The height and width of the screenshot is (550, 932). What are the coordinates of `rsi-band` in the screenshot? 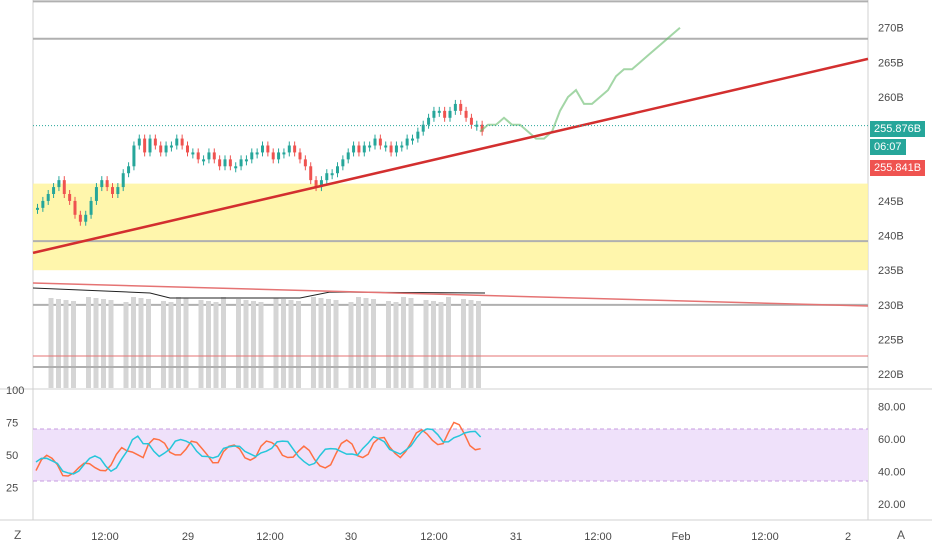 It's located at (450, 455).